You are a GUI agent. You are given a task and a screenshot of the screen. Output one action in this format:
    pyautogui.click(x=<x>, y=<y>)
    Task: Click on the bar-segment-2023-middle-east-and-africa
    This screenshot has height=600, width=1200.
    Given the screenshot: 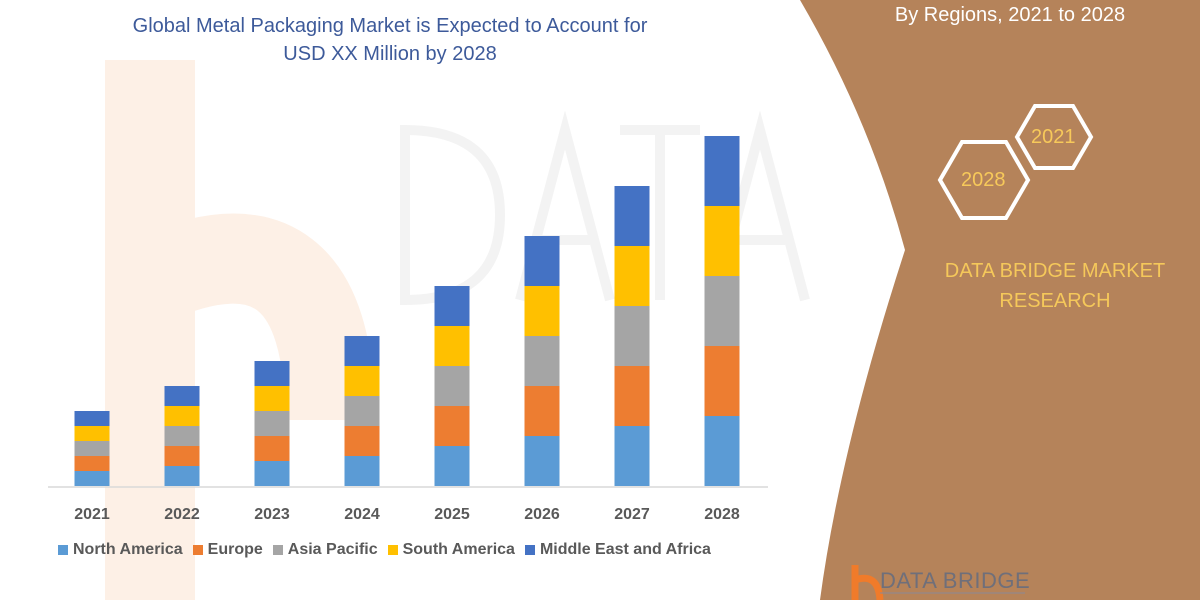 What is the action you would take?
    pyautogui.click(x=272, y=373)
    